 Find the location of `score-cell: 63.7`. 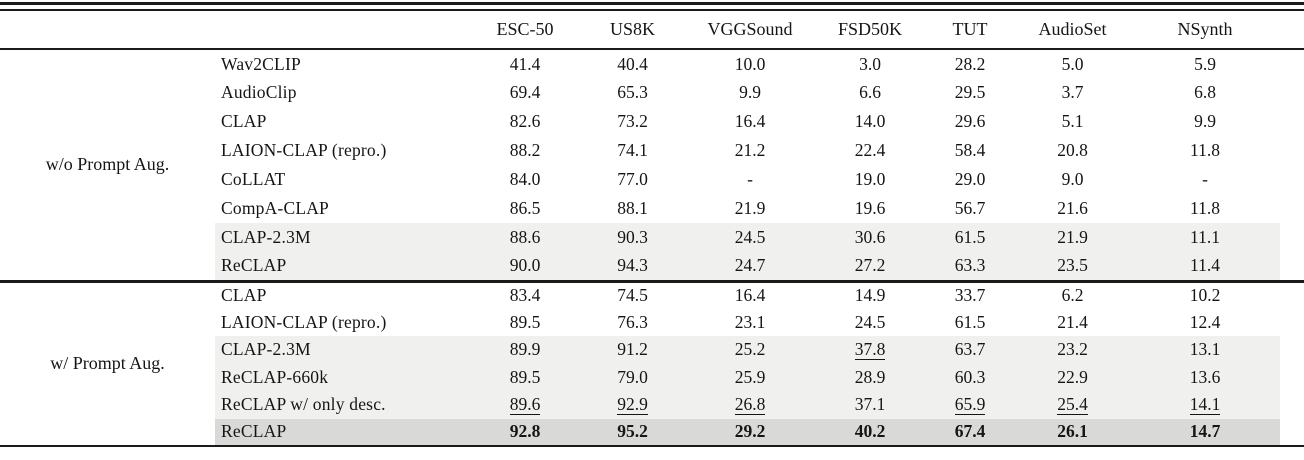

score-cell: 63.7 is located at coordinates (970, 350).